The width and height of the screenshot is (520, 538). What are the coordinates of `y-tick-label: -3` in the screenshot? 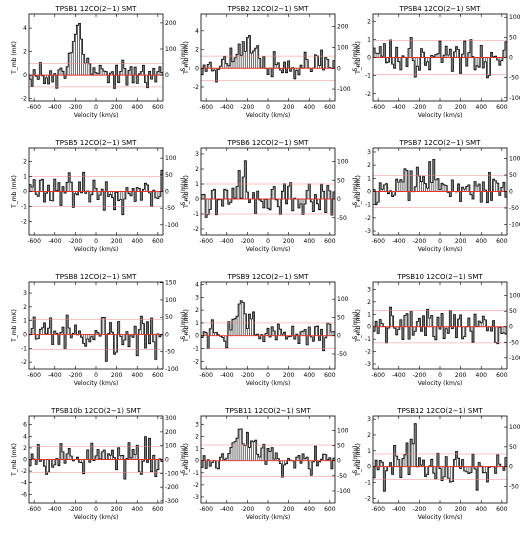 It's located at (368, 231).